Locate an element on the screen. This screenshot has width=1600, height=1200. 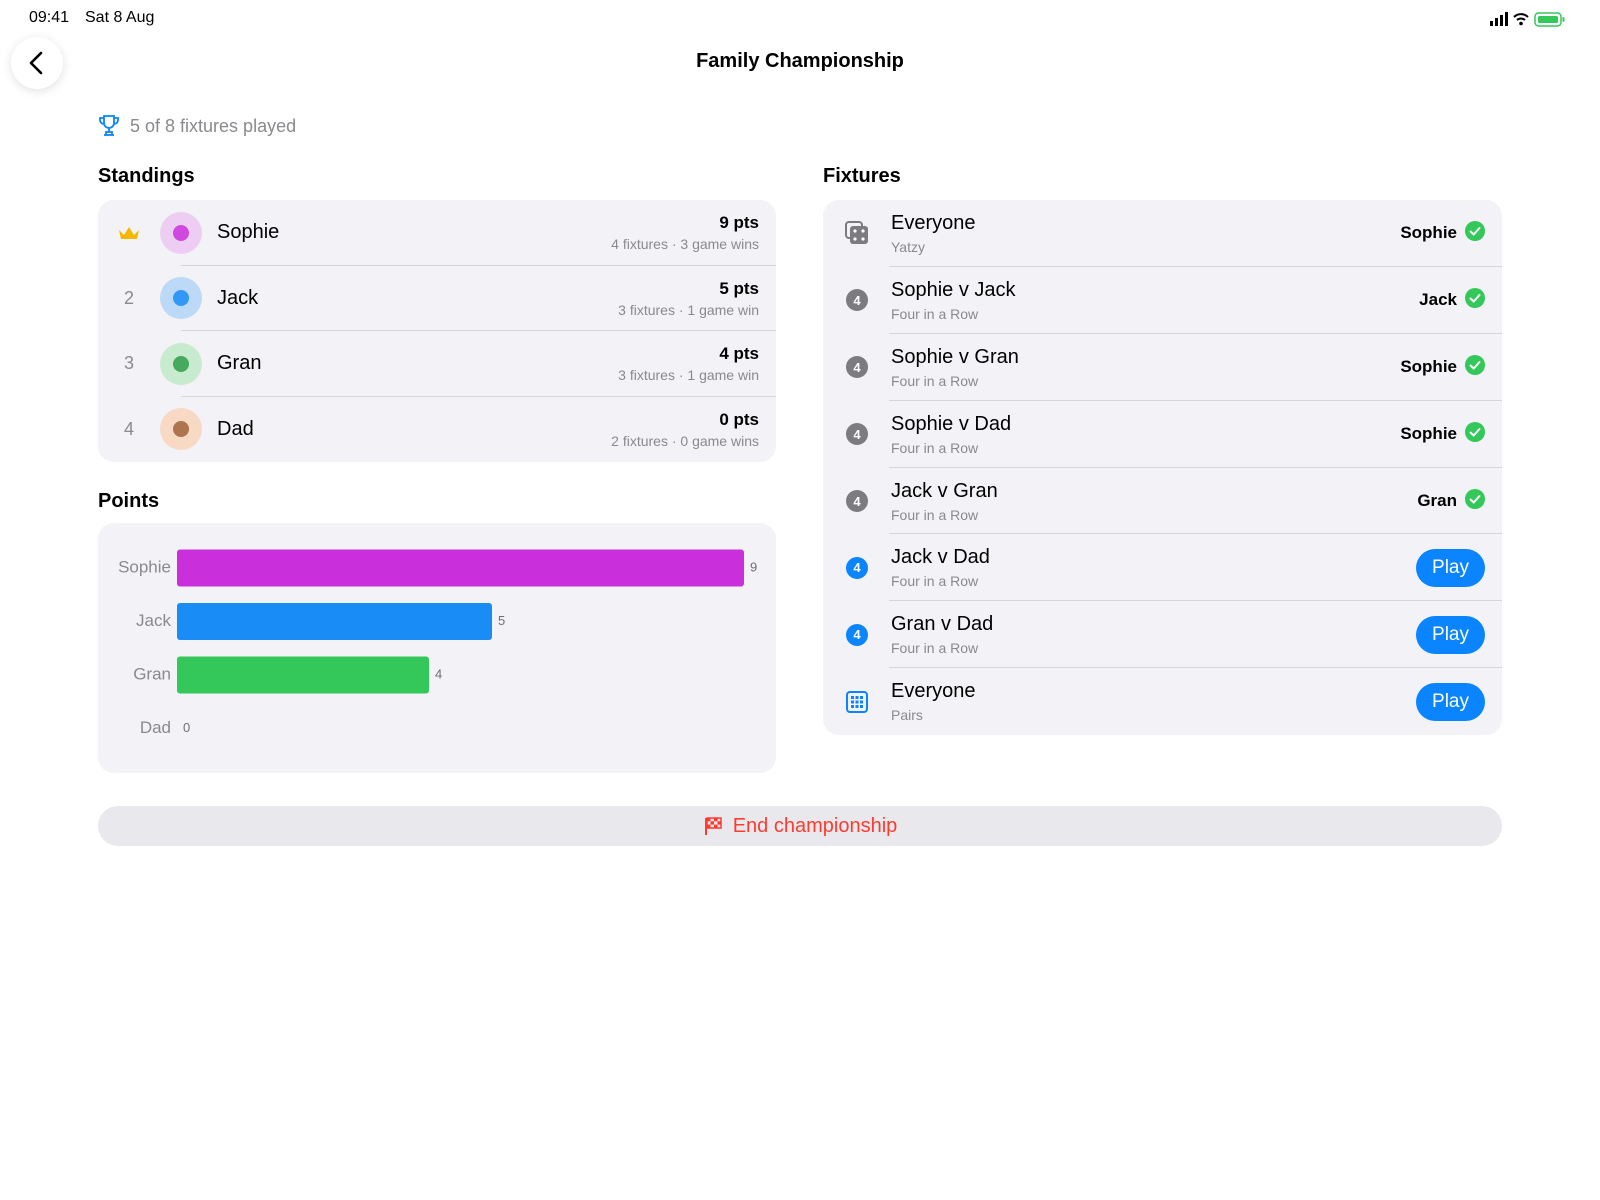
standing-stats: 0 pts 2 fixtures · 0 game wins is located at coordinates (693, 429).